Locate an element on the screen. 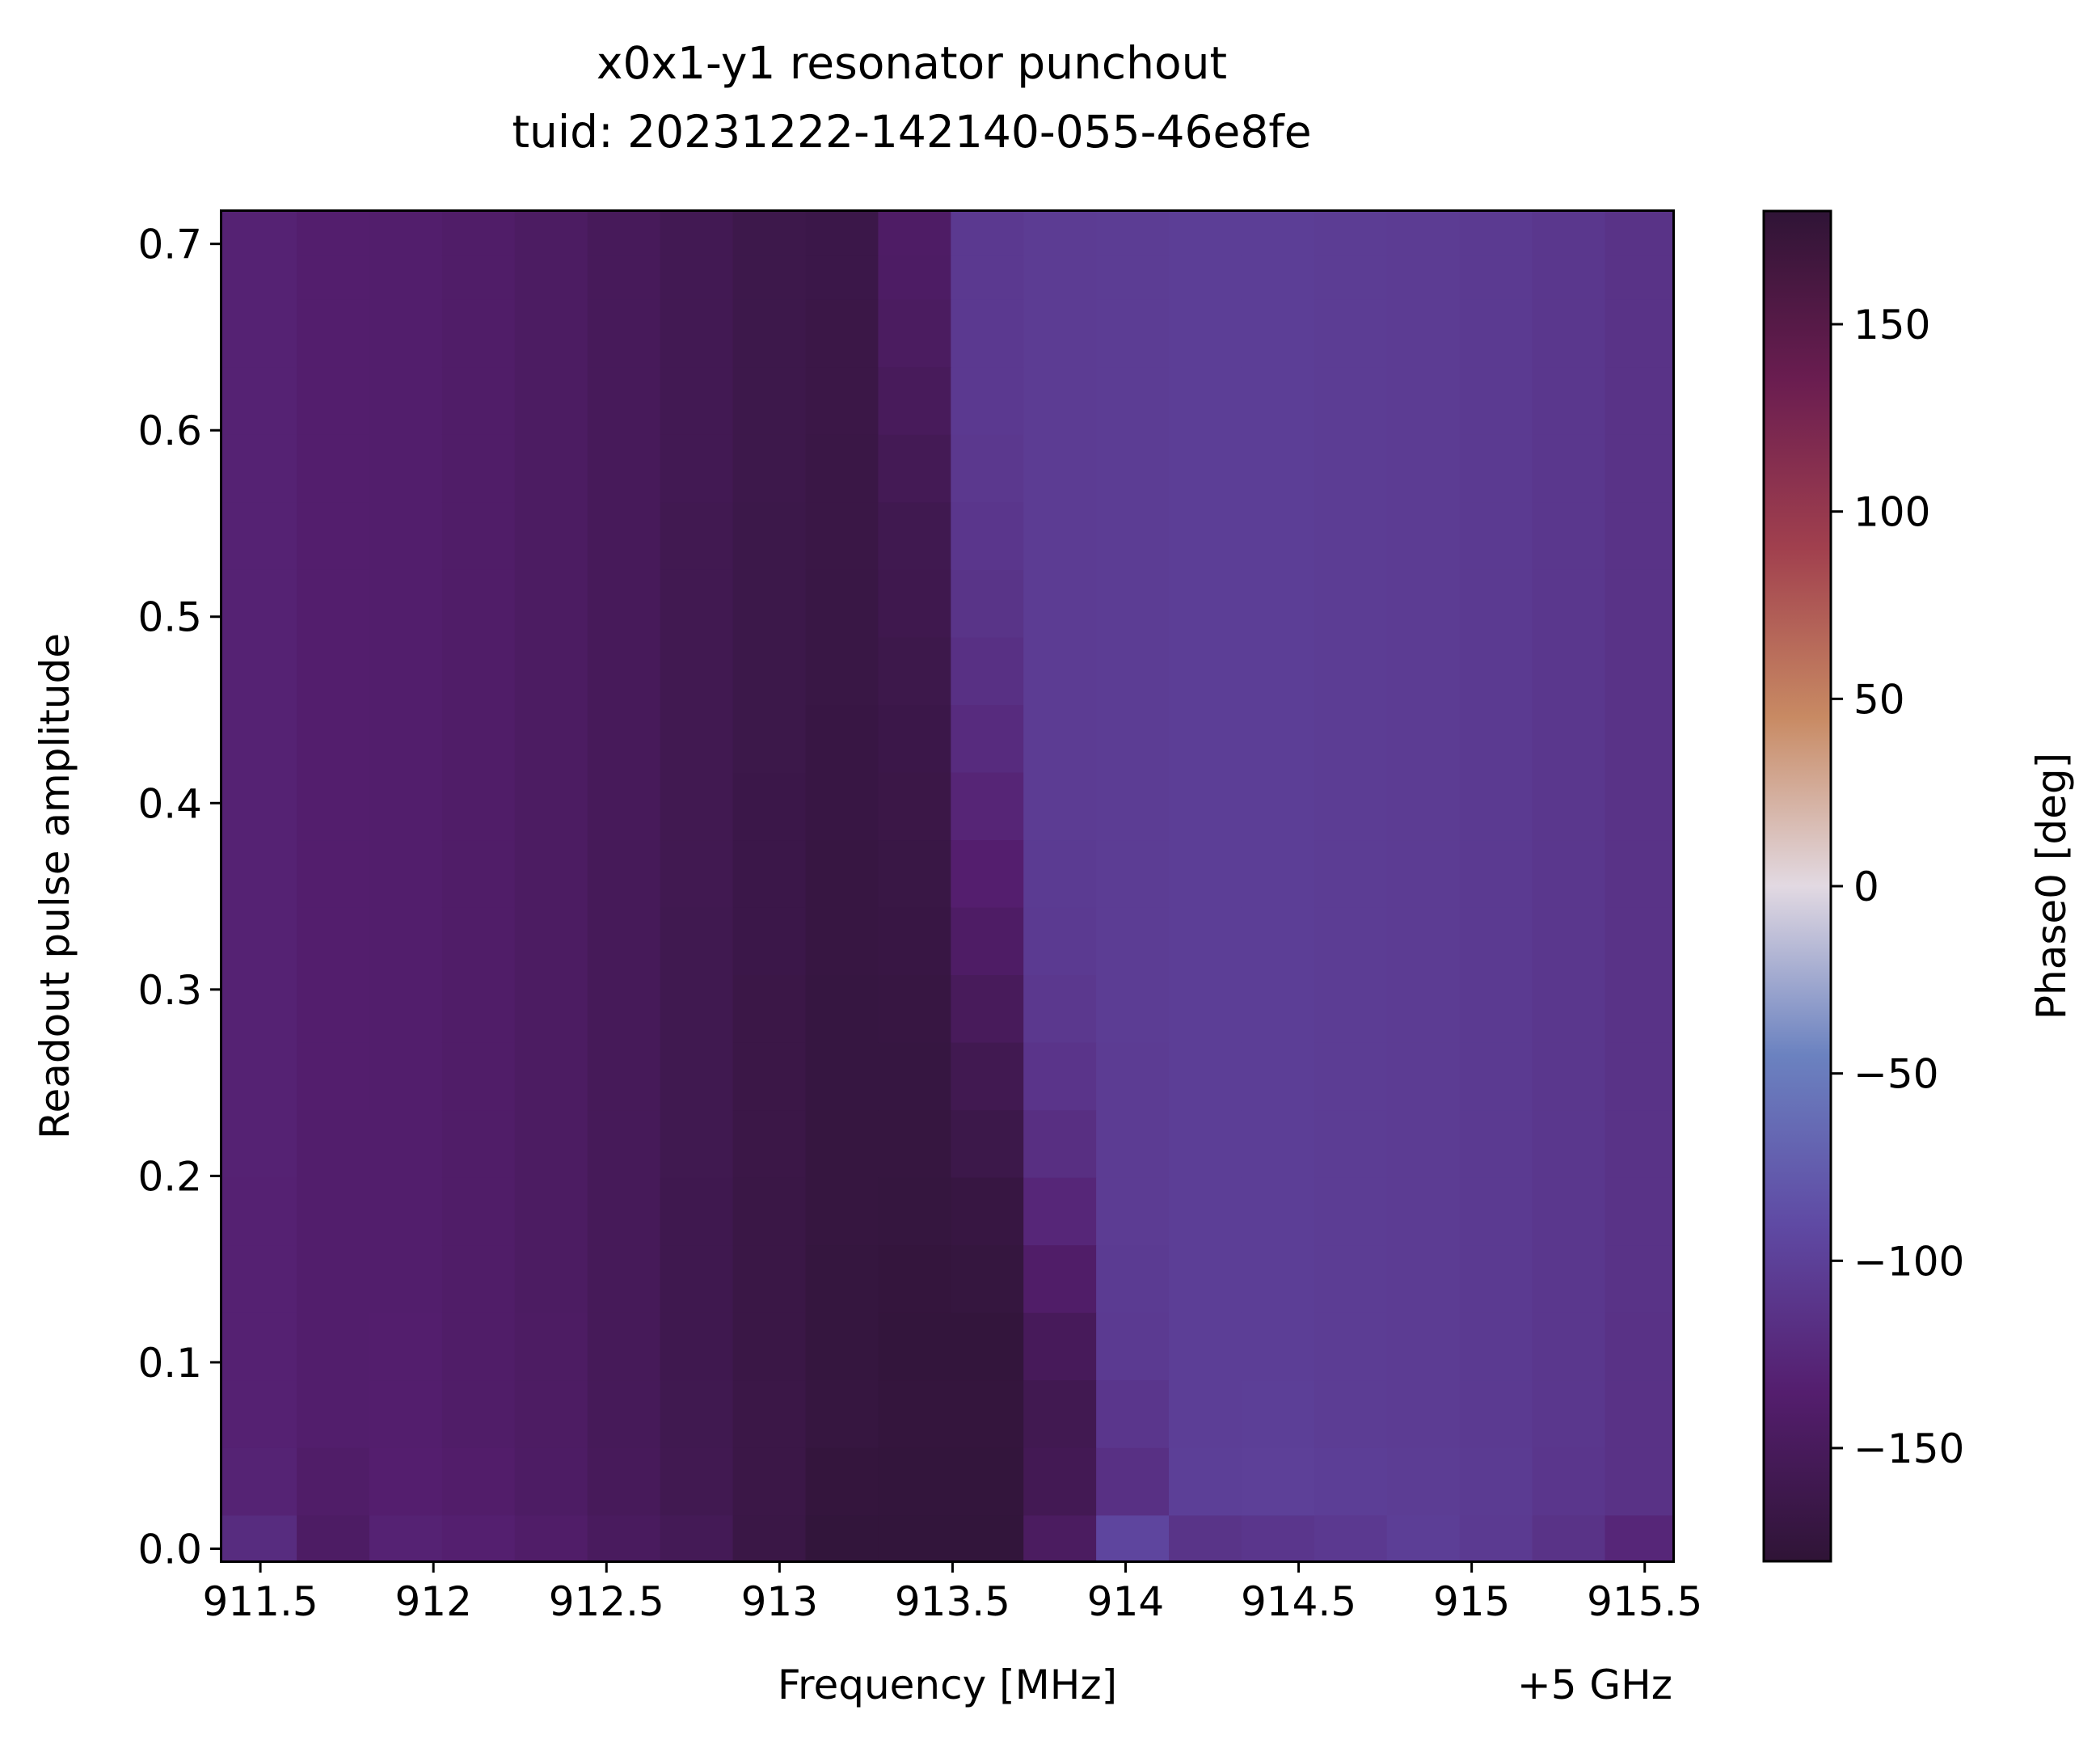 Image resolution: width=2100 pixels, height=1744 pixels. colorbar-label: Phase0 [deg] is located at coordinates (2051, 887).